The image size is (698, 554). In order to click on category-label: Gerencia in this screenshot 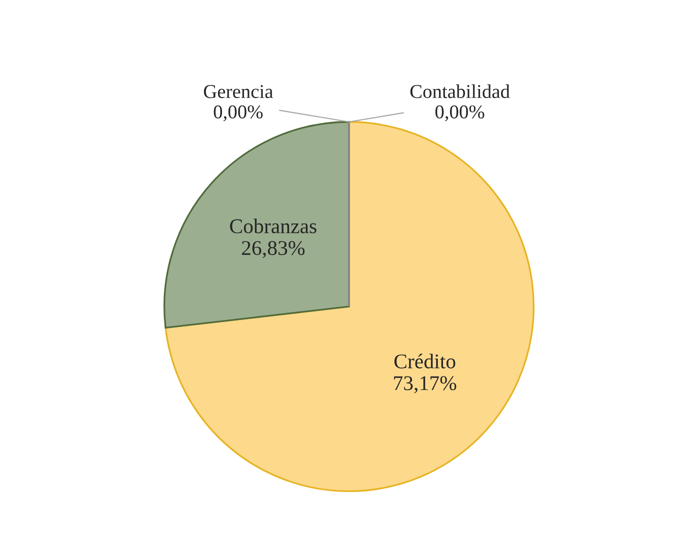, I will do `click(239, 91)`.